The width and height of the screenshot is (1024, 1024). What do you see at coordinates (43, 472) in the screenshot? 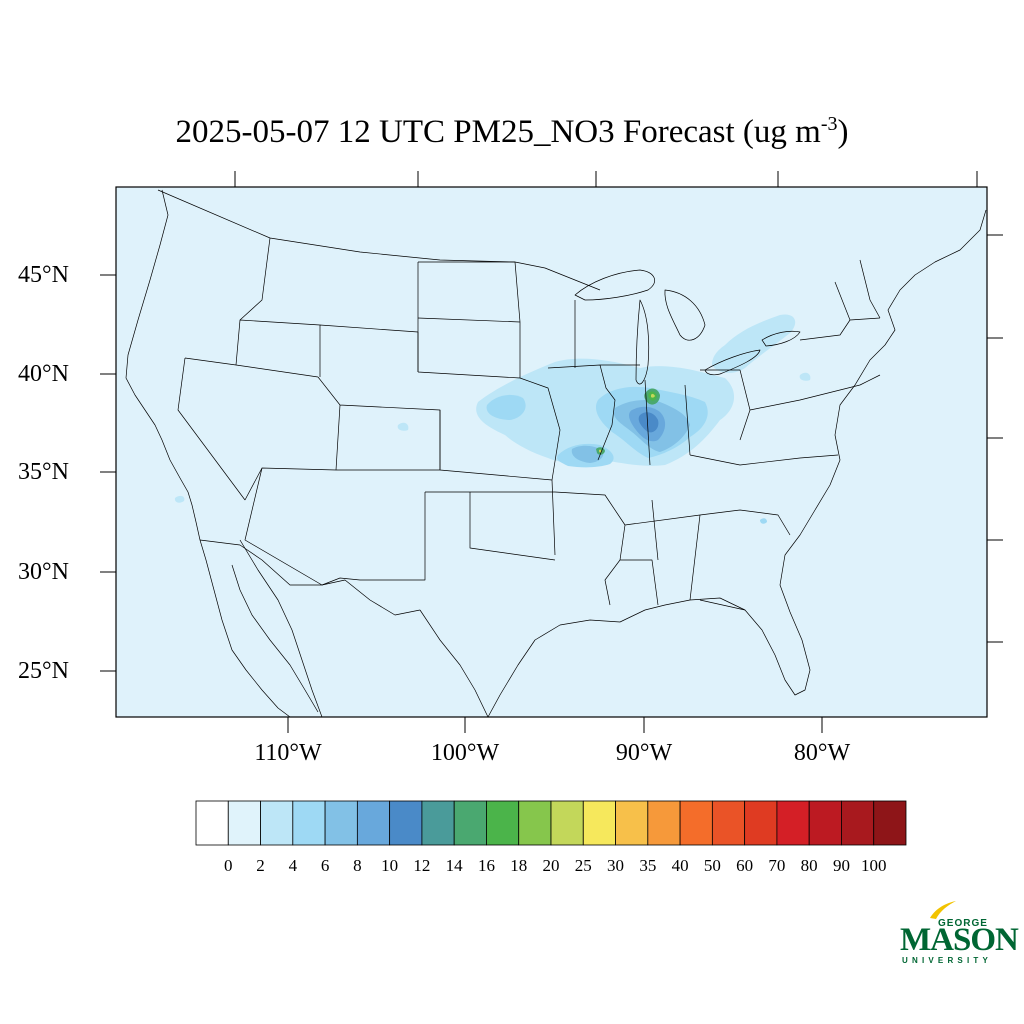
I see `lat-label-35: 35°N` at bounding box center [43, 472].